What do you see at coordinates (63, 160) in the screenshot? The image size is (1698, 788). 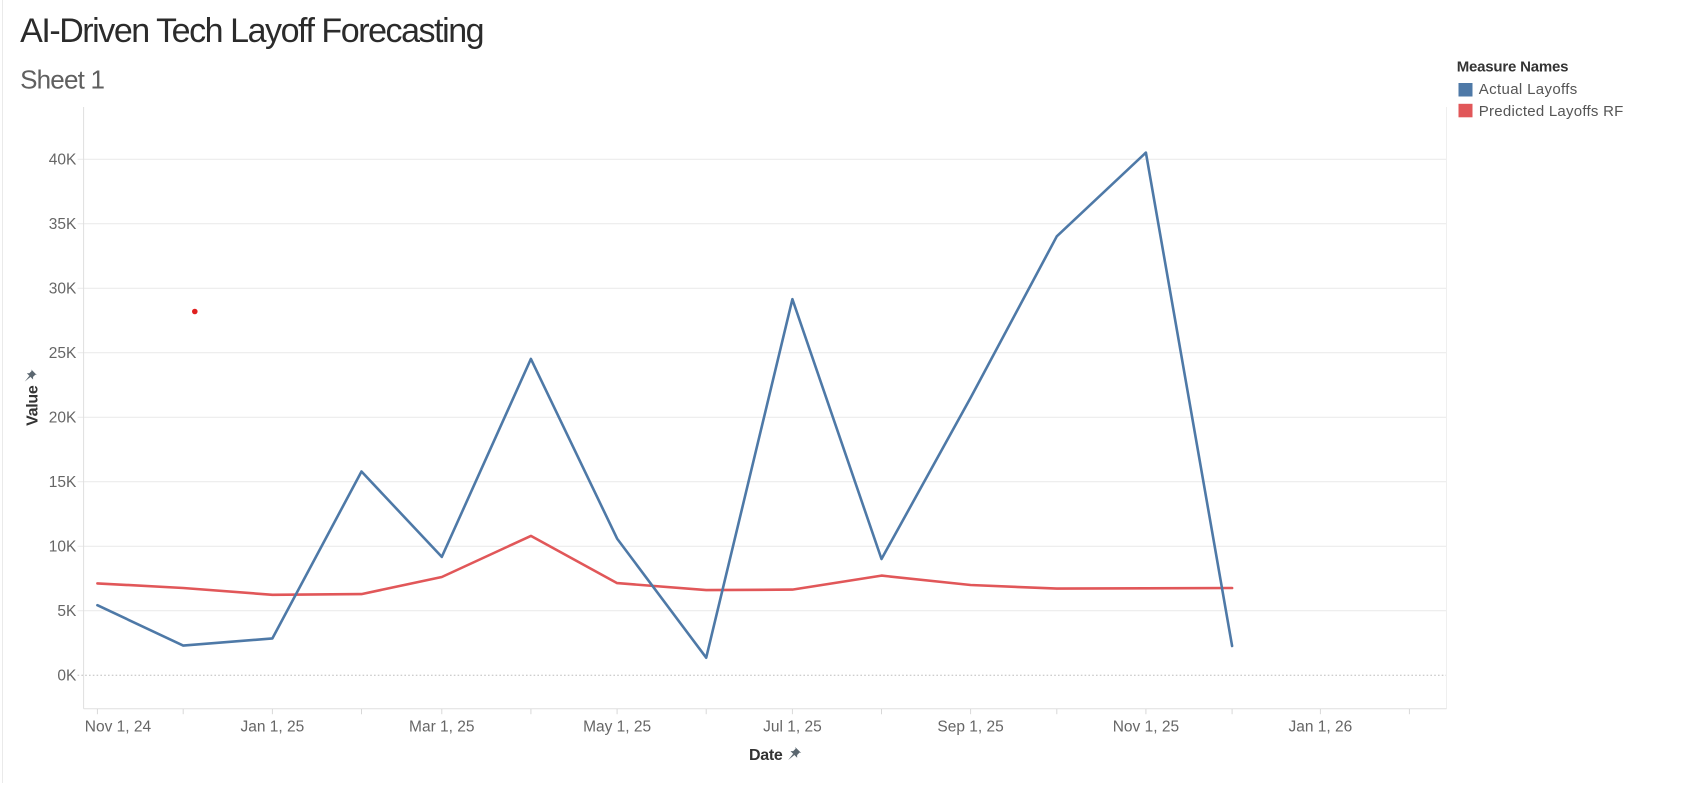 I see `svg-text: 40K` at bounding box center [63, 160].